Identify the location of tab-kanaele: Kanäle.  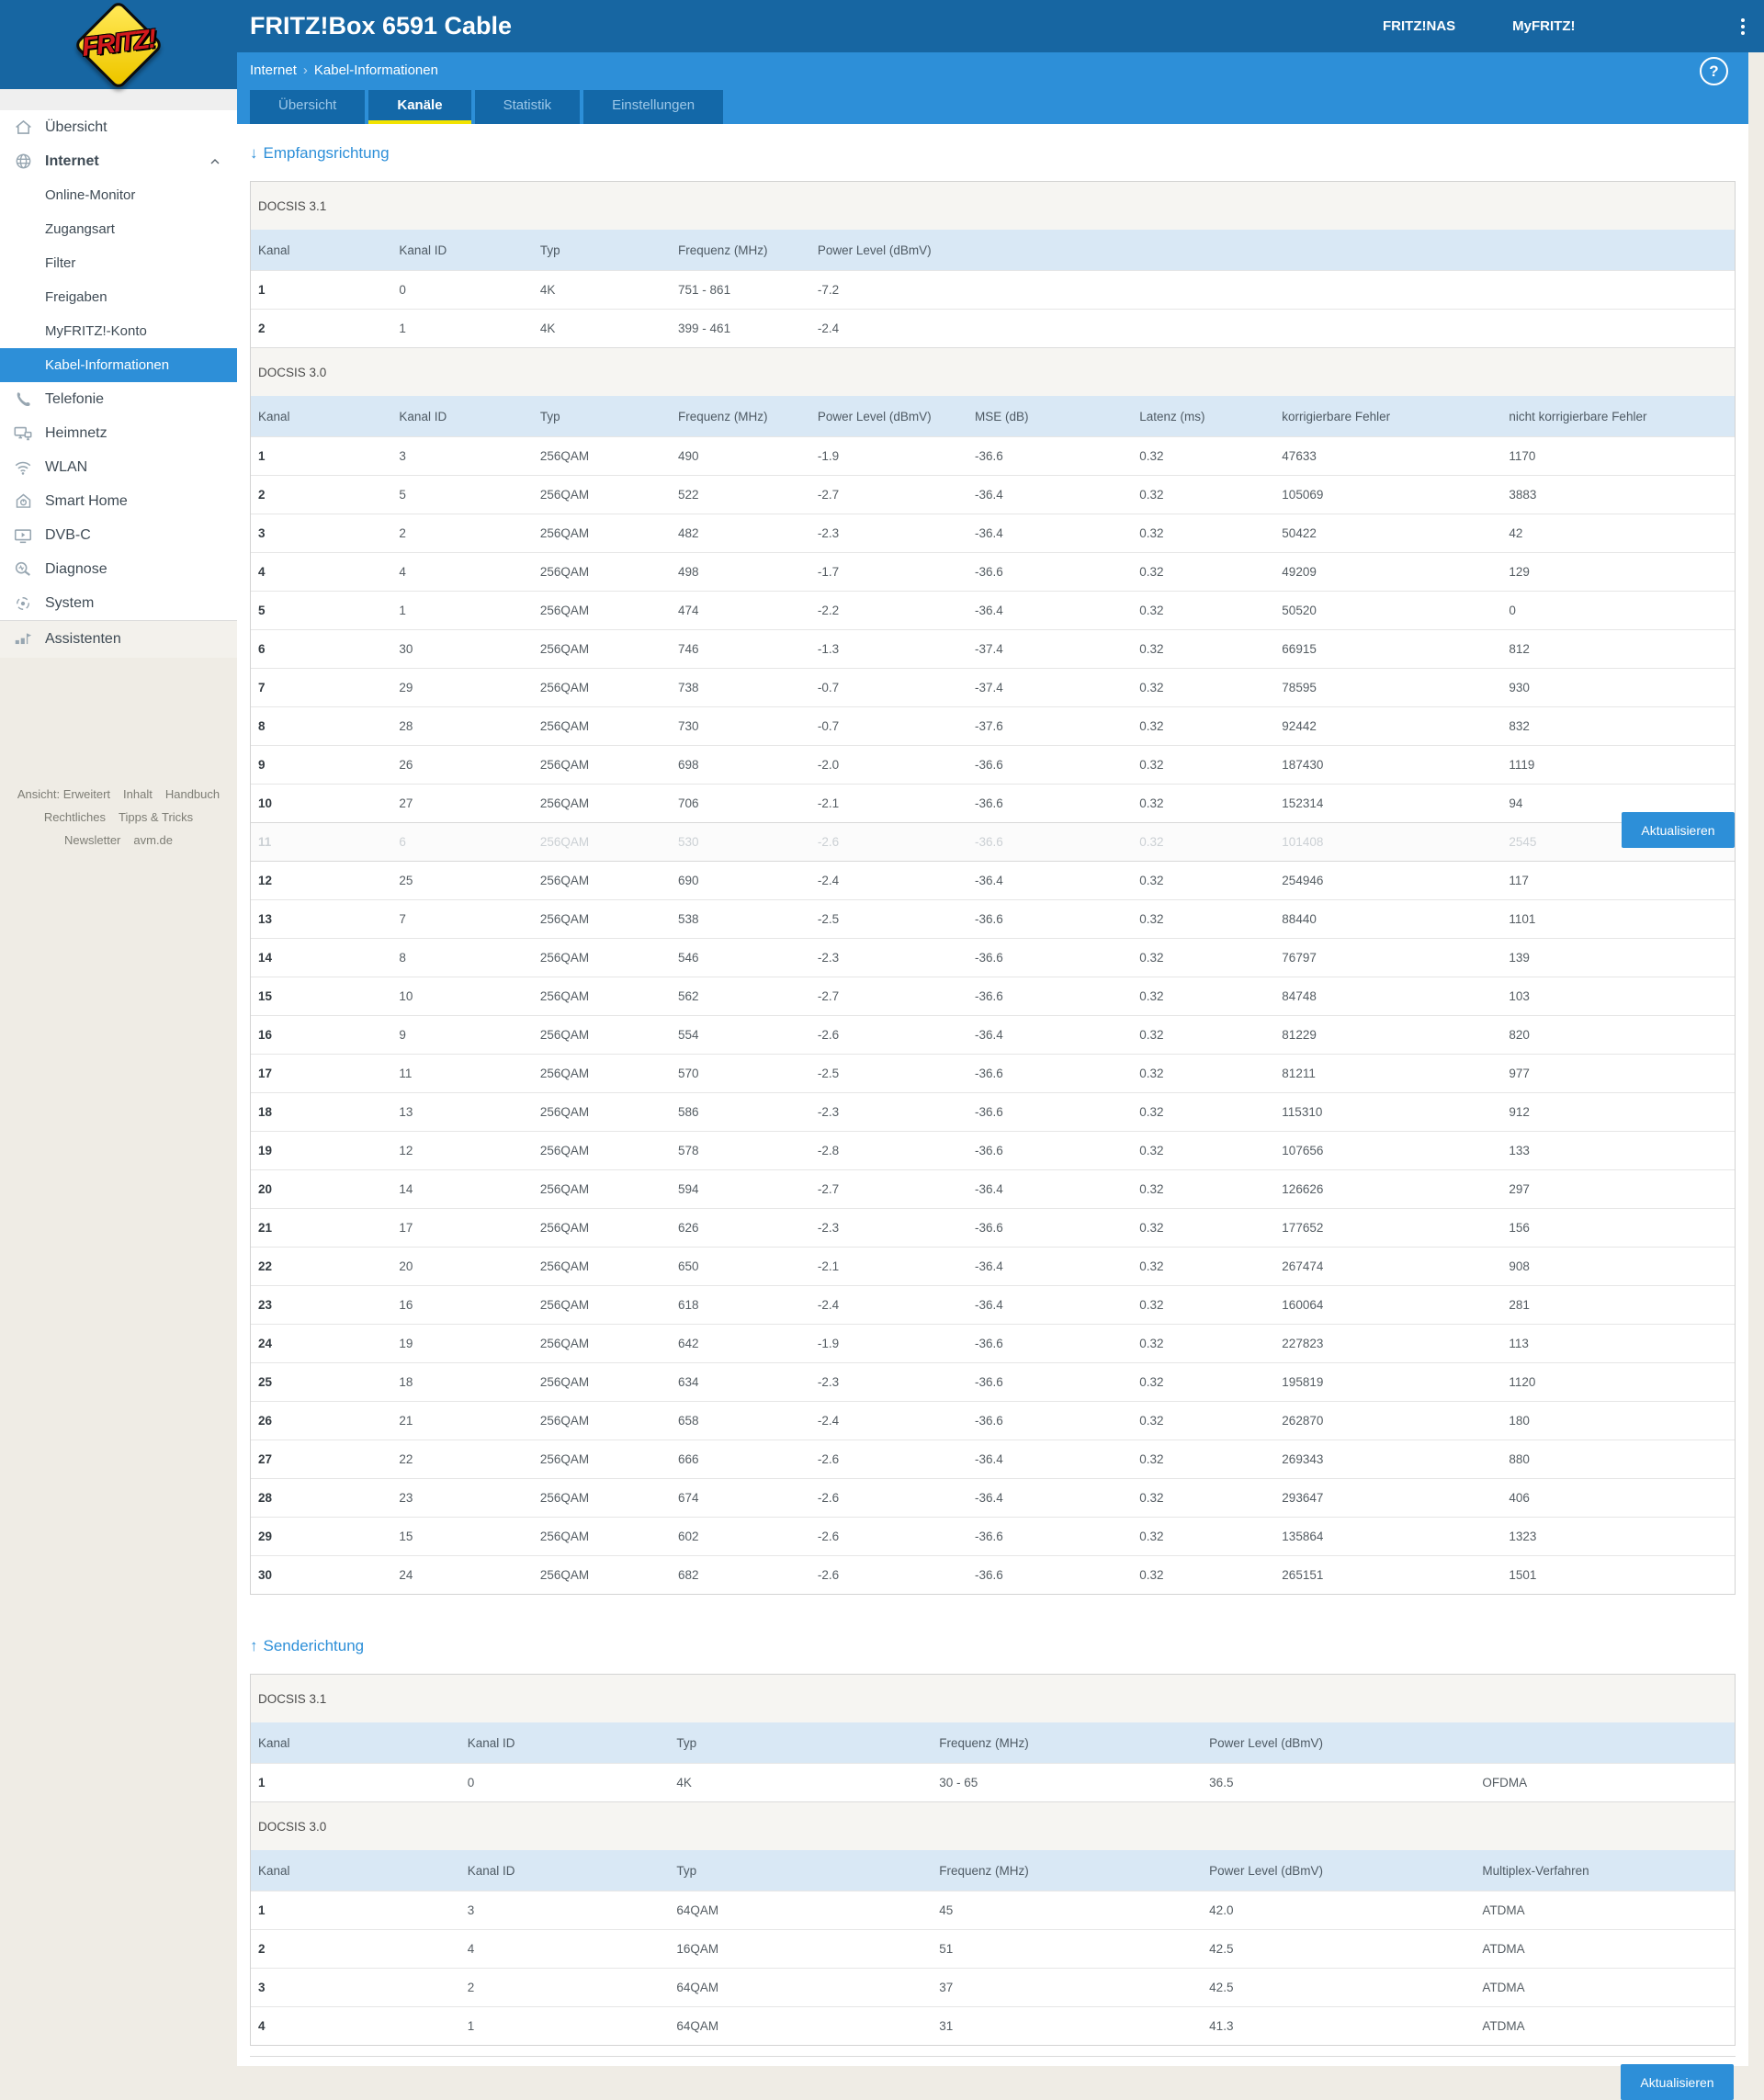
(419, 107).